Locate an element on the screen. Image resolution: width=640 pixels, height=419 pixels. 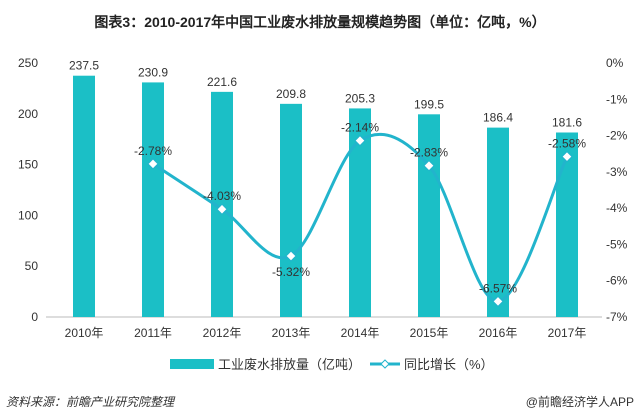
legend-bar-label: 工业废水排放量（亿吨） is located at coordinates (289, 364).